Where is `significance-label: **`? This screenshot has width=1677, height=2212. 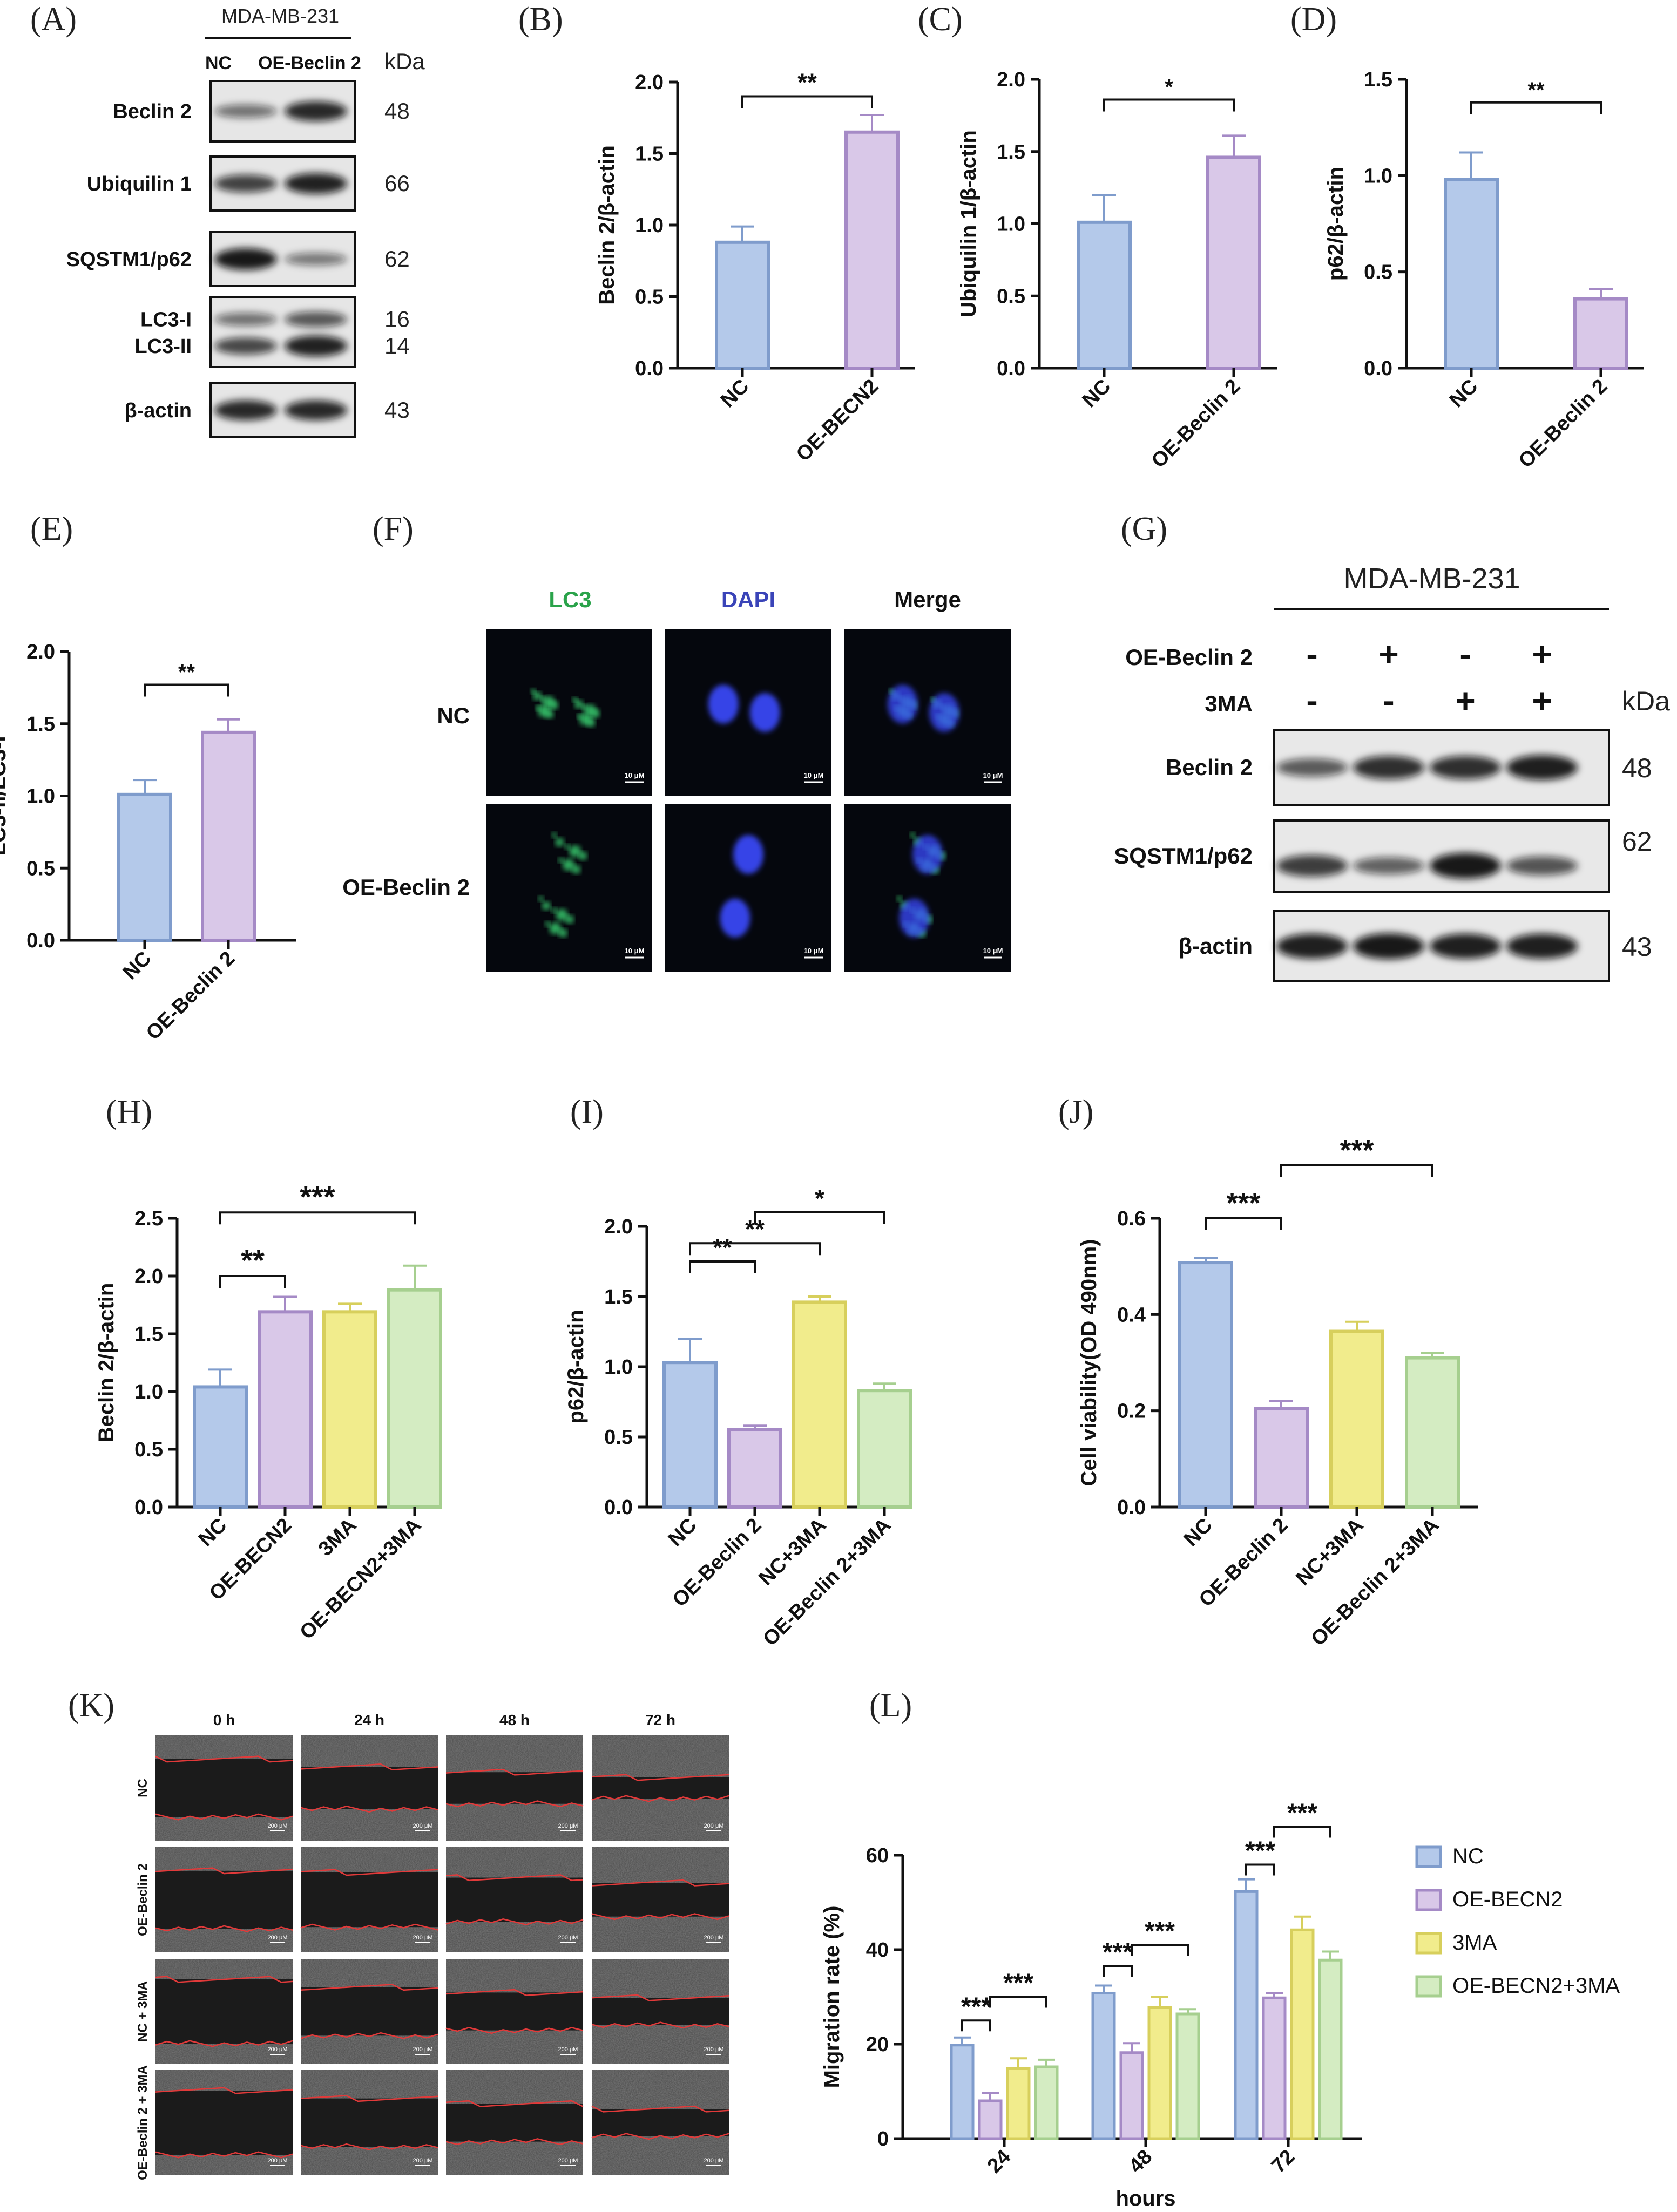 significance-label: ** is located at coordinates (722, 1247).